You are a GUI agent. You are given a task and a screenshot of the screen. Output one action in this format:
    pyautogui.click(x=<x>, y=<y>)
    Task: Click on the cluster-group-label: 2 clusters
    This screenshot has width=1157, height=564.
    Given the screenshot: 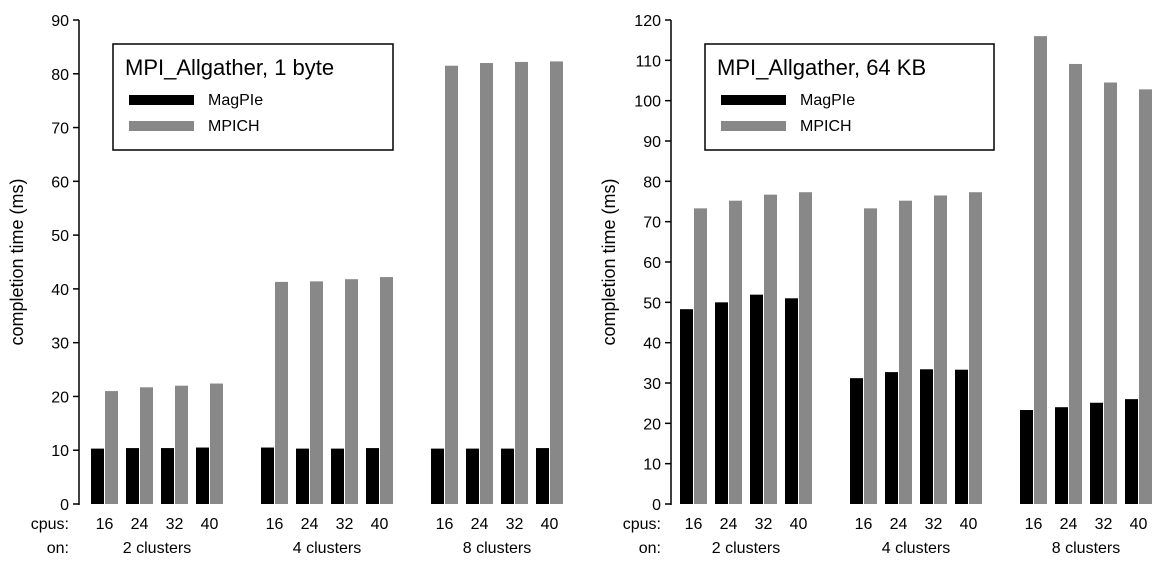 What is the action you would take?
    pyautogui.click(x=157, y=548)
    